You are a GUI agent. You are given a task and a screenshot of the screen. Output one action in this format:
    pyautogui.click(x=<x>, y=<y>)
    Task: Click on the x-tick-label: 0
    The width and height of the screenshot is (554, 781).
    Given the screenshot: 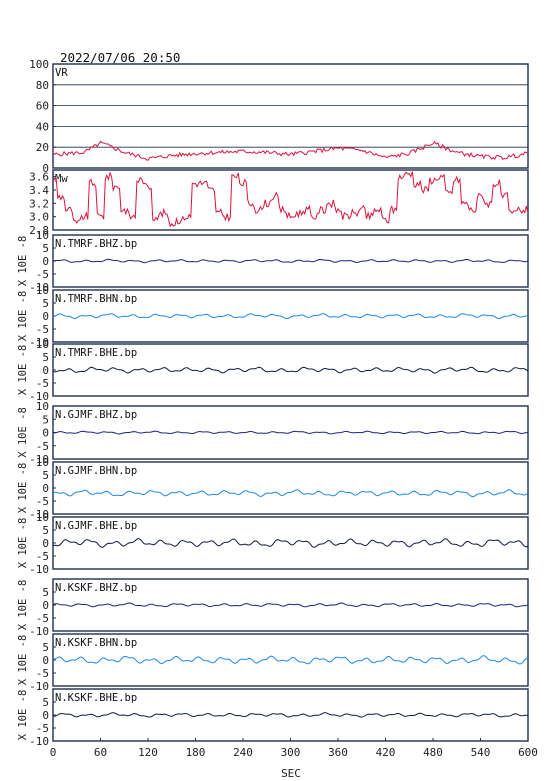 What is the action you would take?
    pyautogui.click(x=53, y=752)
    